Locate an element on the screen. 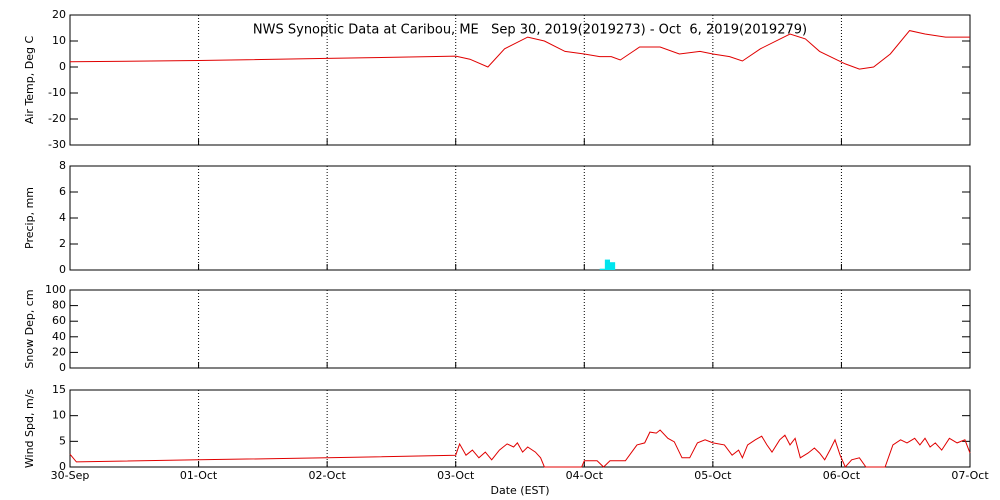 The image size is (1000, 500). y-tick-label: 6 is located at coordinates (62, 191).